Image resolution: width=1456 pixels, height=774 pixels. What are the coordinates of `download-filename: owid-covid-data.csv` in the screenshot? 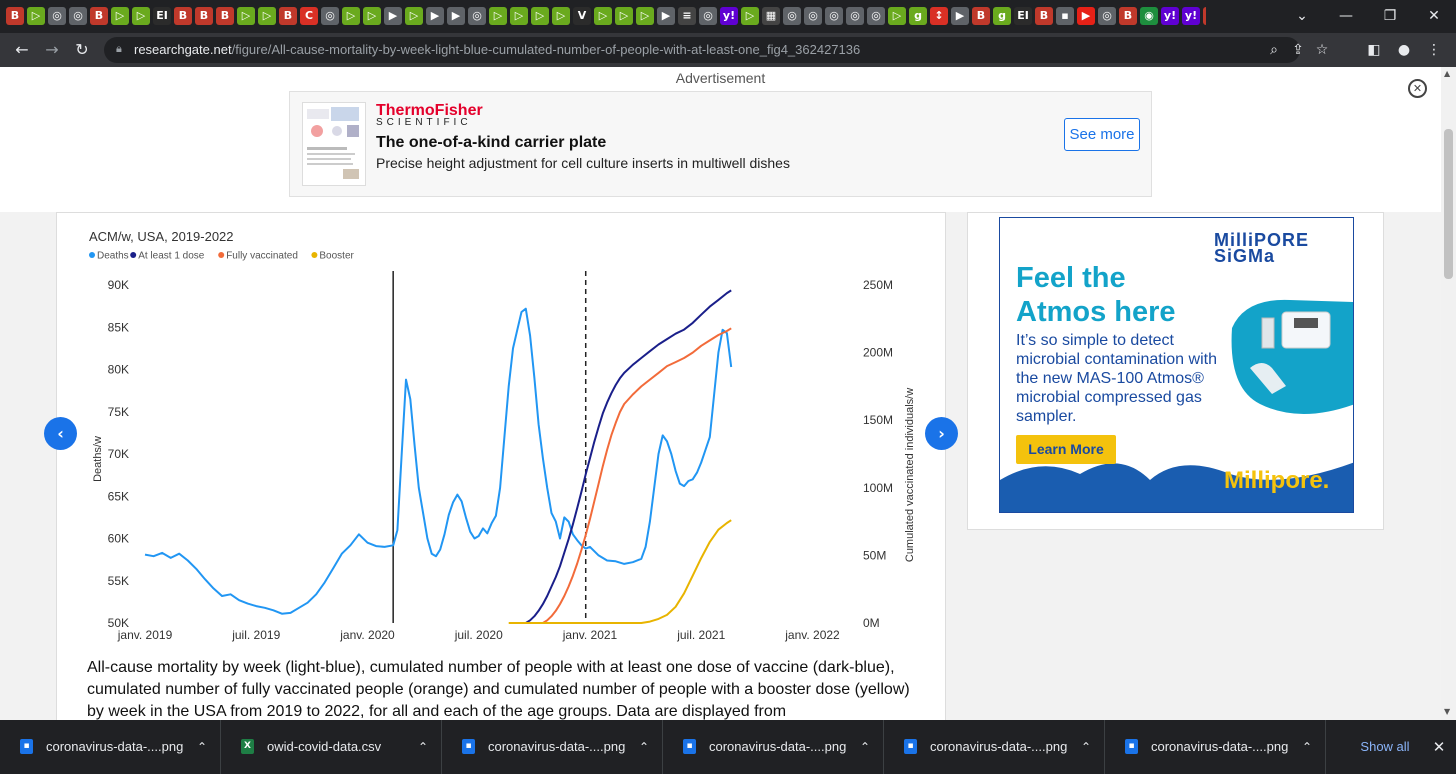 It's located at (324, 746).